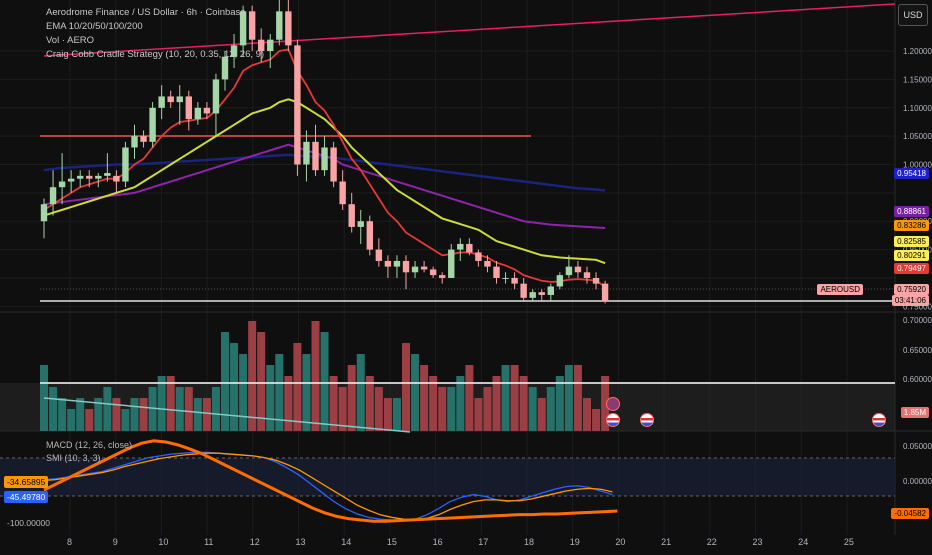 The width and height of the screenshot is (932, 555). What do you see at coordinates (917, 481) in the screenshot?
I see `macd-axis-label: 0.00000` at bounding box center [917, 481].